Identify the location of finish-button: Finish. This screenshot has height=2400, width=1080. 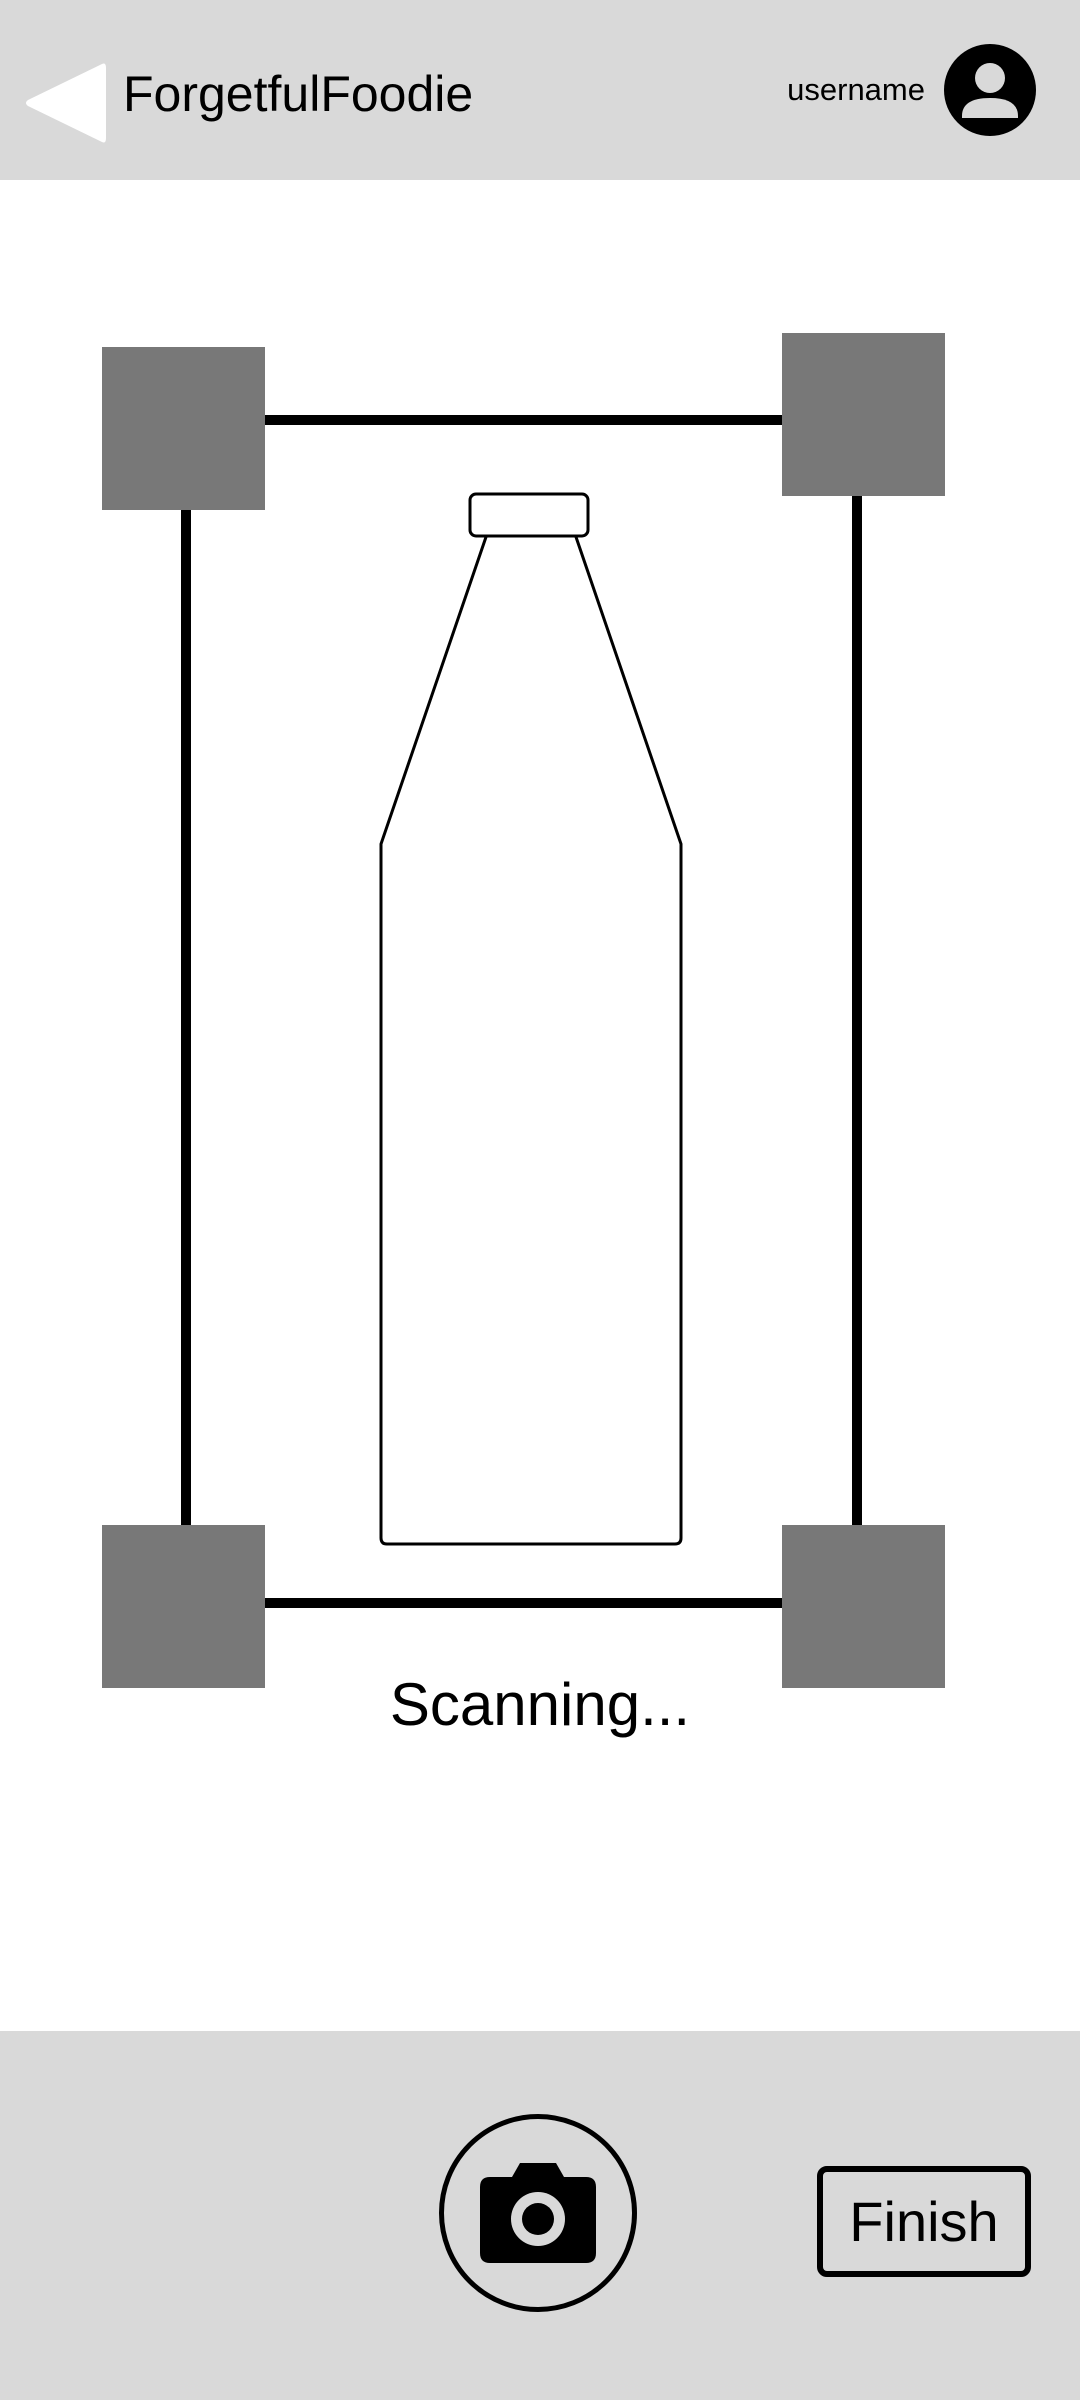
(924, 2221).